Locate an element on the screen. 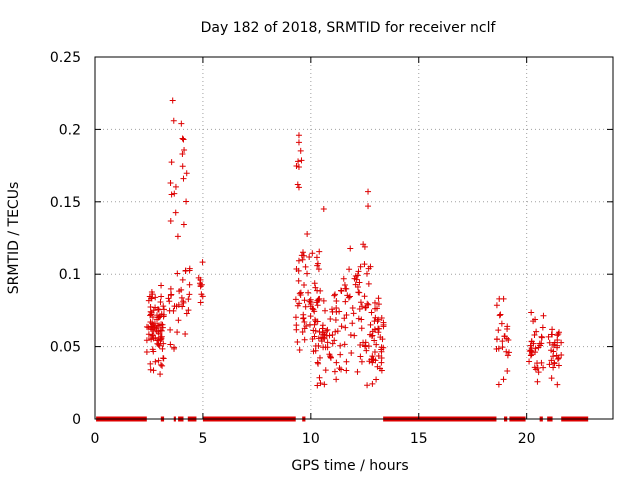 The width and height of the screenshot is (640, 480). y-tick-label: 0.25 is located at coordinates (65, 58).